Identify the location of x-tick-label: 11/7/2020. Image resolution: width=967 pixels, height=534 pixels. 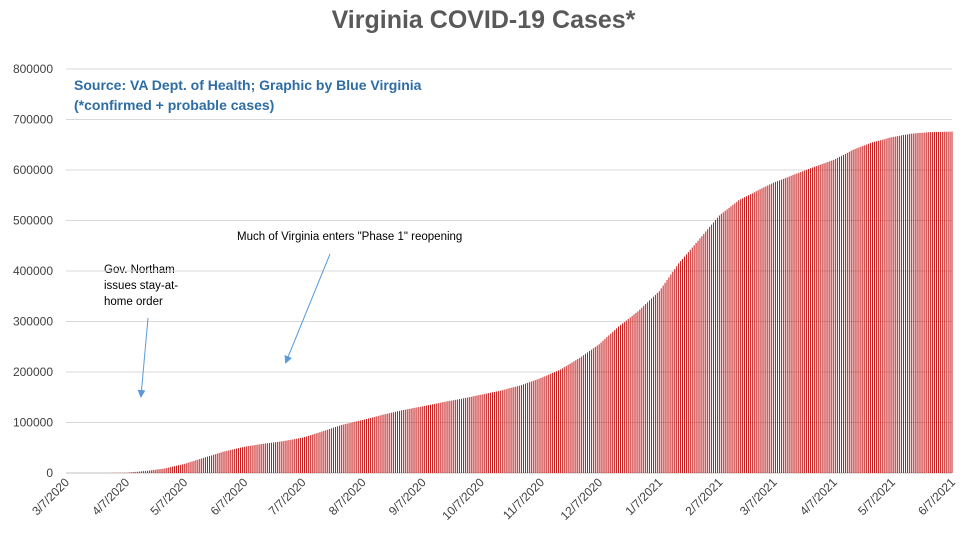
(523, 498).